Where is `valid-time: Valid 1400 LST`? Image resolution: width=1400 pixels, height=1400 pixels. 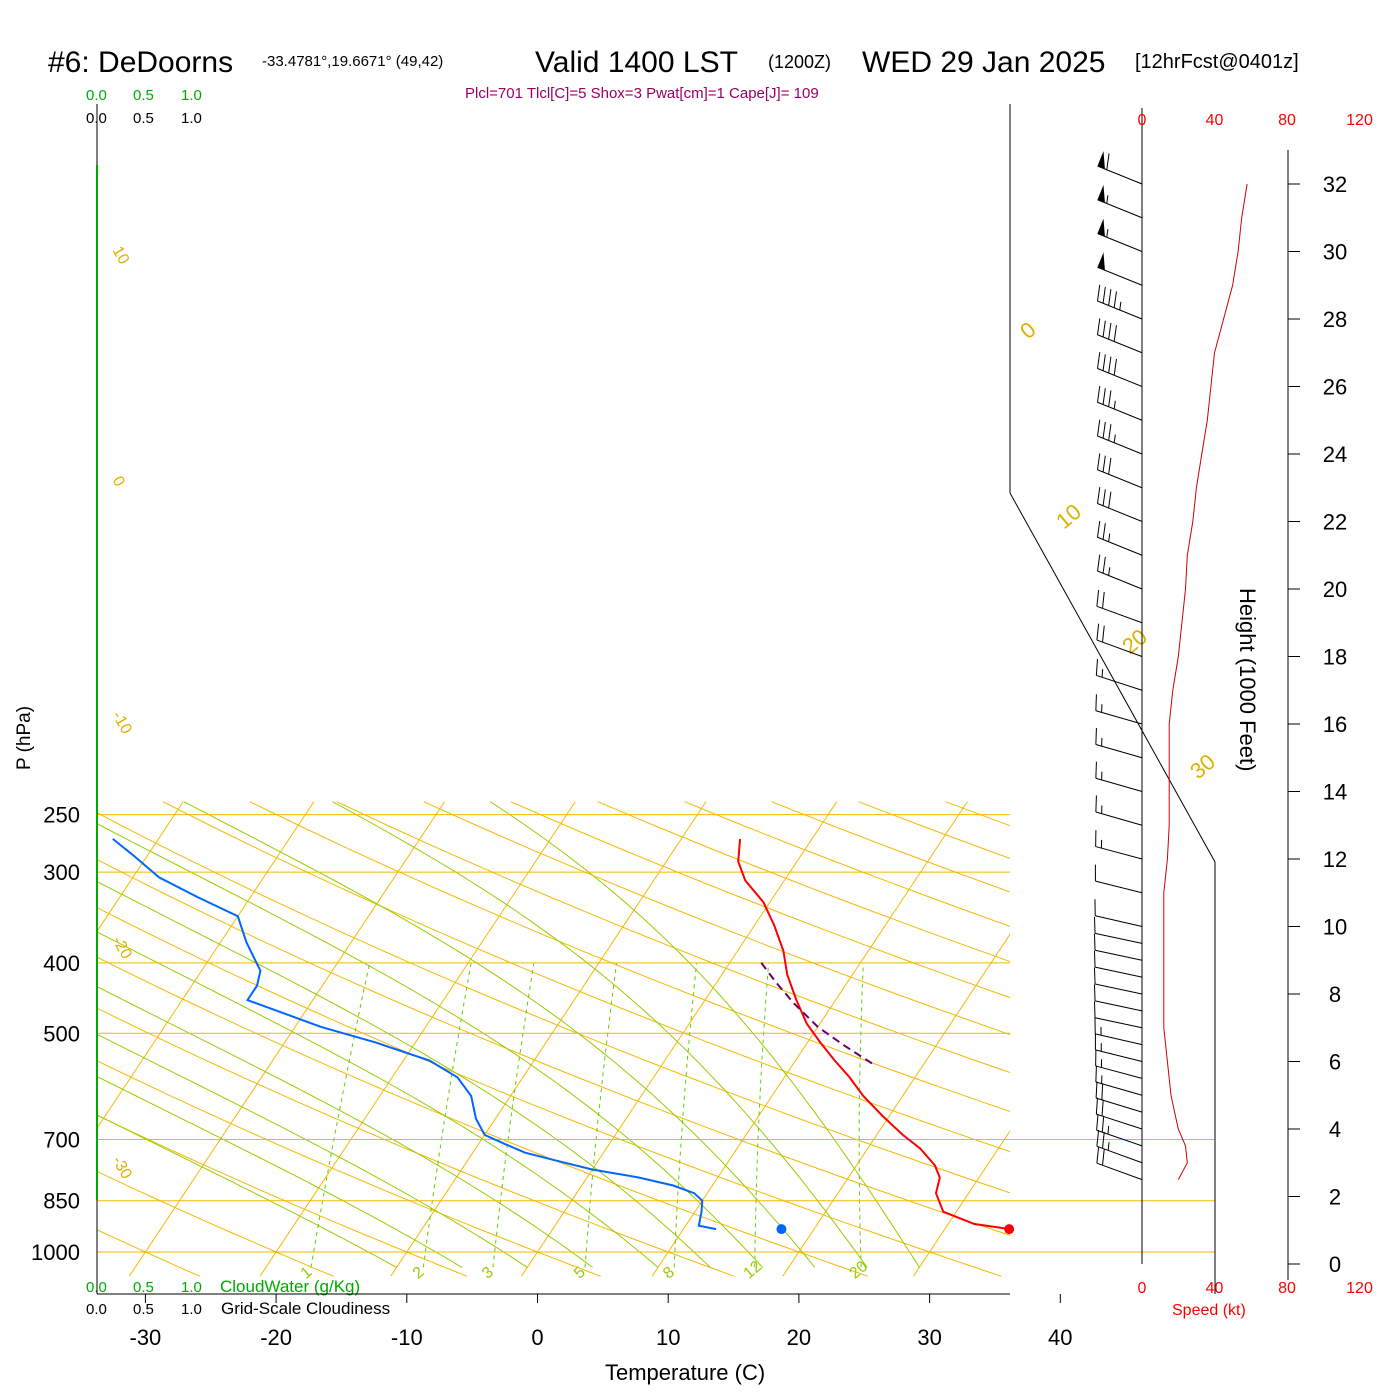 valid-time: Valid 1400 LST is located at coordinates (636, 62).